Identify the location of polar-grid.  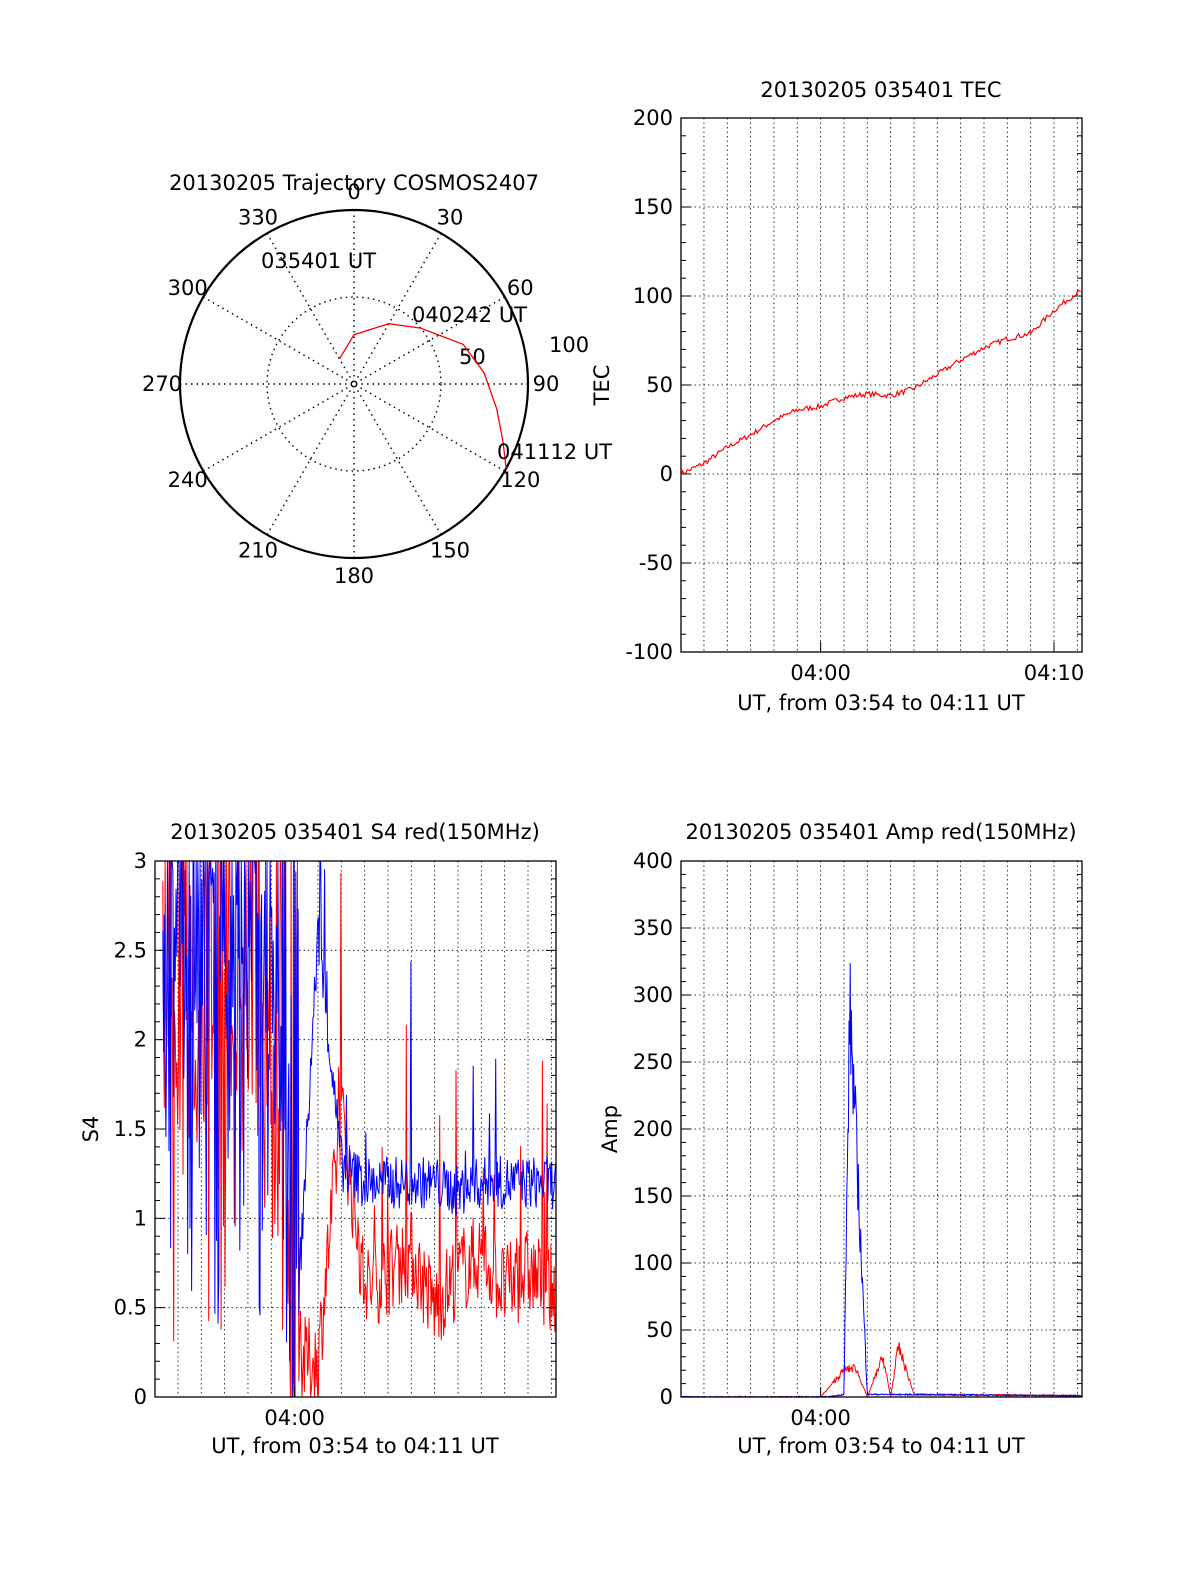
(354, 384).